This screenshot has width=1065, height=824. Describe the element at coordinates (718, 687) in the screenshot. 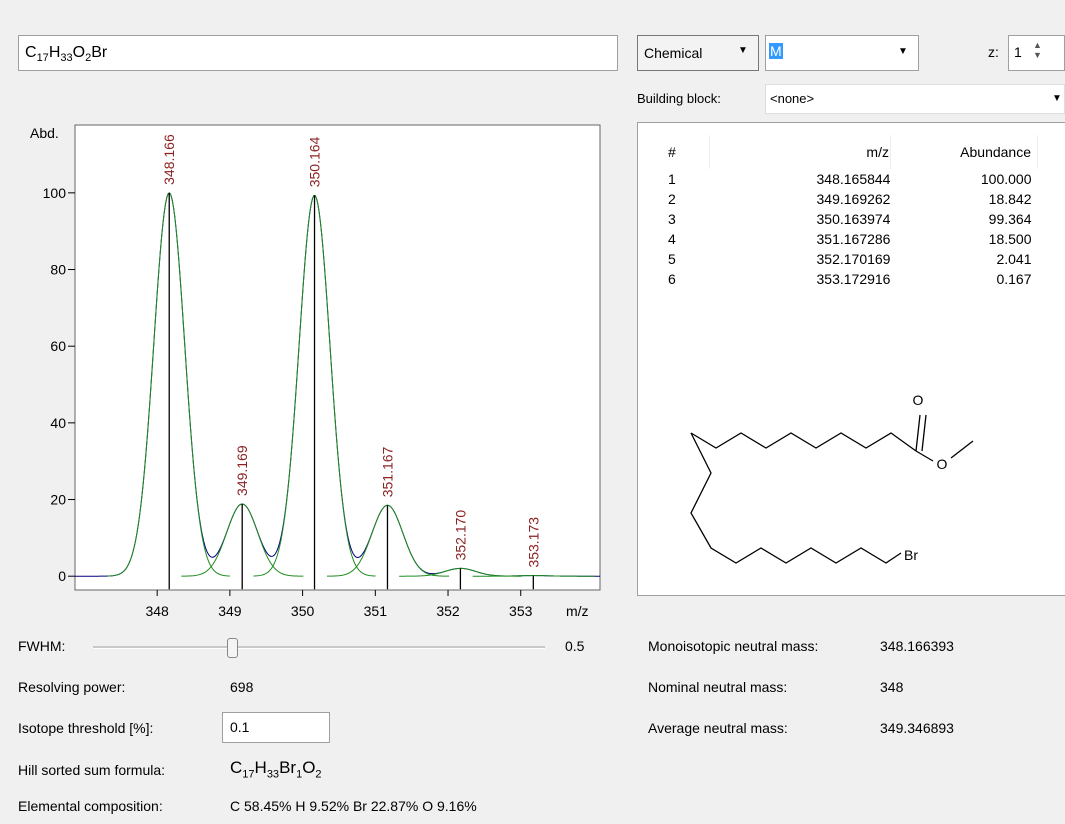

I see `mass-label: Nominal neutral mass:` at that location.